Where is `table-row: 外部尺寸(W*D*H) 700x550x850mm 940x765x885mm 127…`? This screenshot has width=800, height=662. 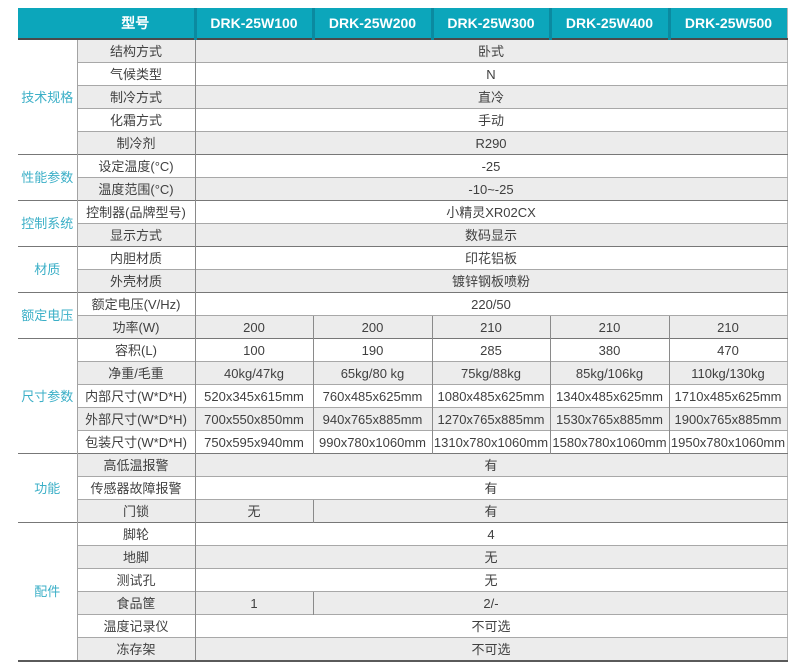
table-row: 外部尺寸(W*D*H) 700x550x850mm 940x765x885mm 127… is located at coordinates (402, 419).